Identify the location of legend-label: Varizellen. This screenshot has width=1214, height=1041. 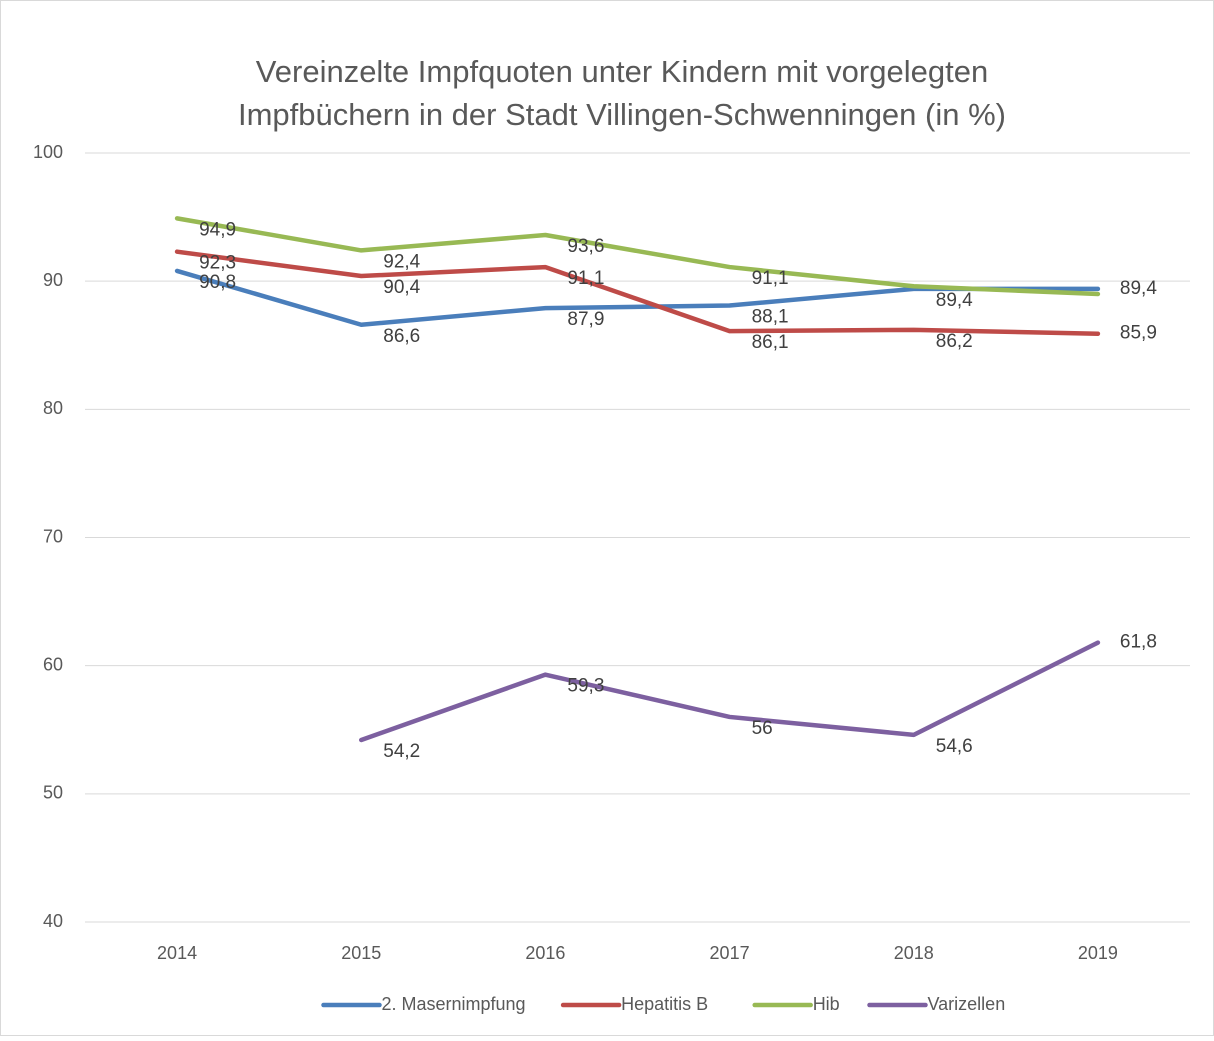
(967, 1004).